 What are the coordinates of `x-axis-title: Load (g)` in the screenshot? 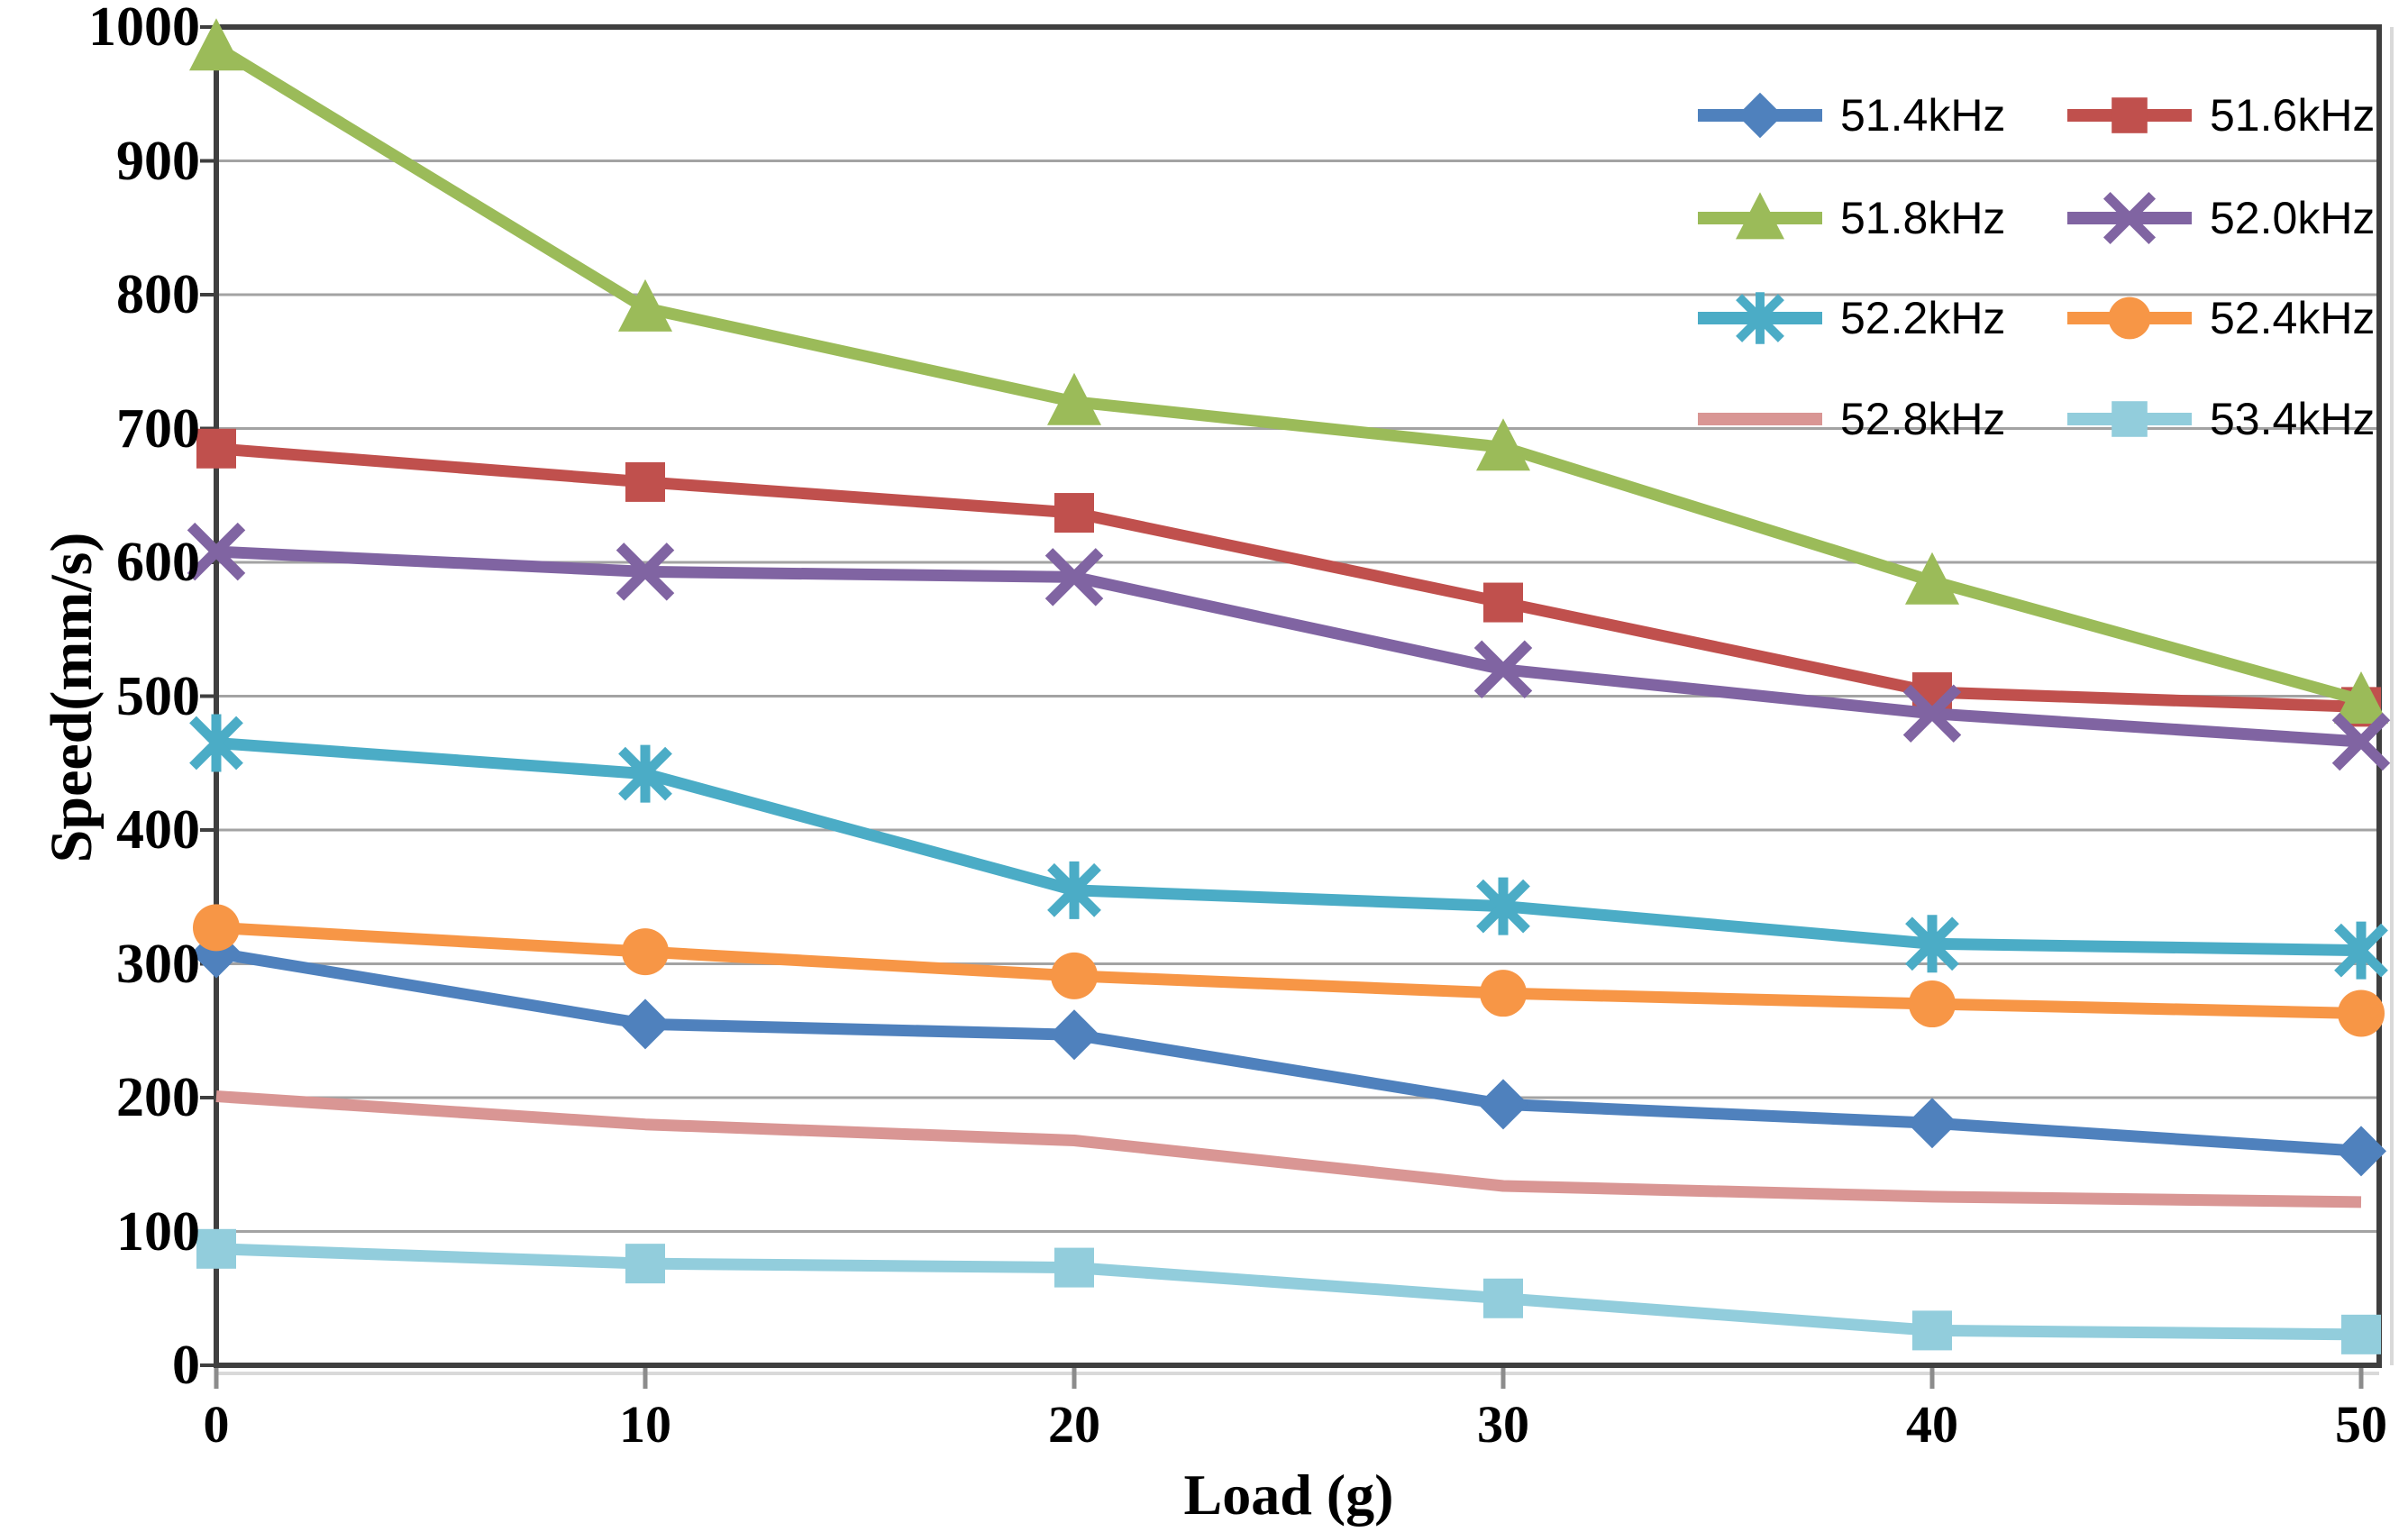 It's located at (1288, 1495).